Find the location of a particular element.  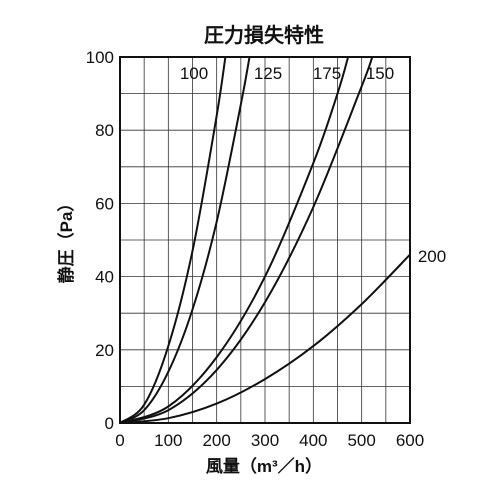

y-tick-label: 0 is located at coordinates (109, 423).